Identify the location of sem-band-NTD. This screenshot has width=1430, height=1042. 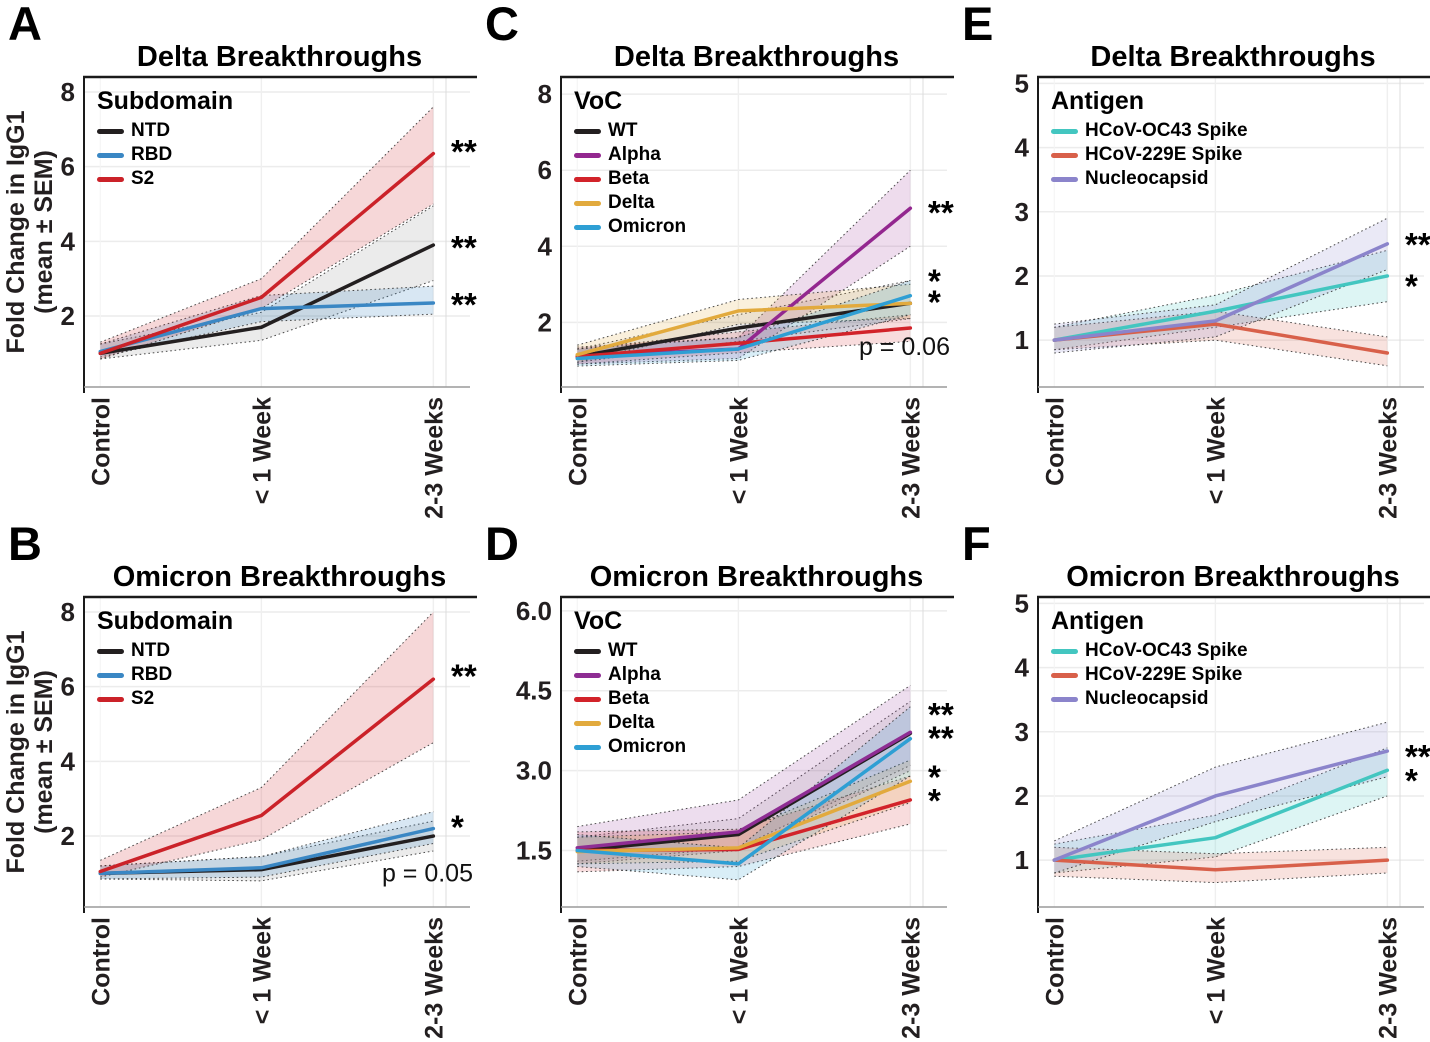
(267, 851).